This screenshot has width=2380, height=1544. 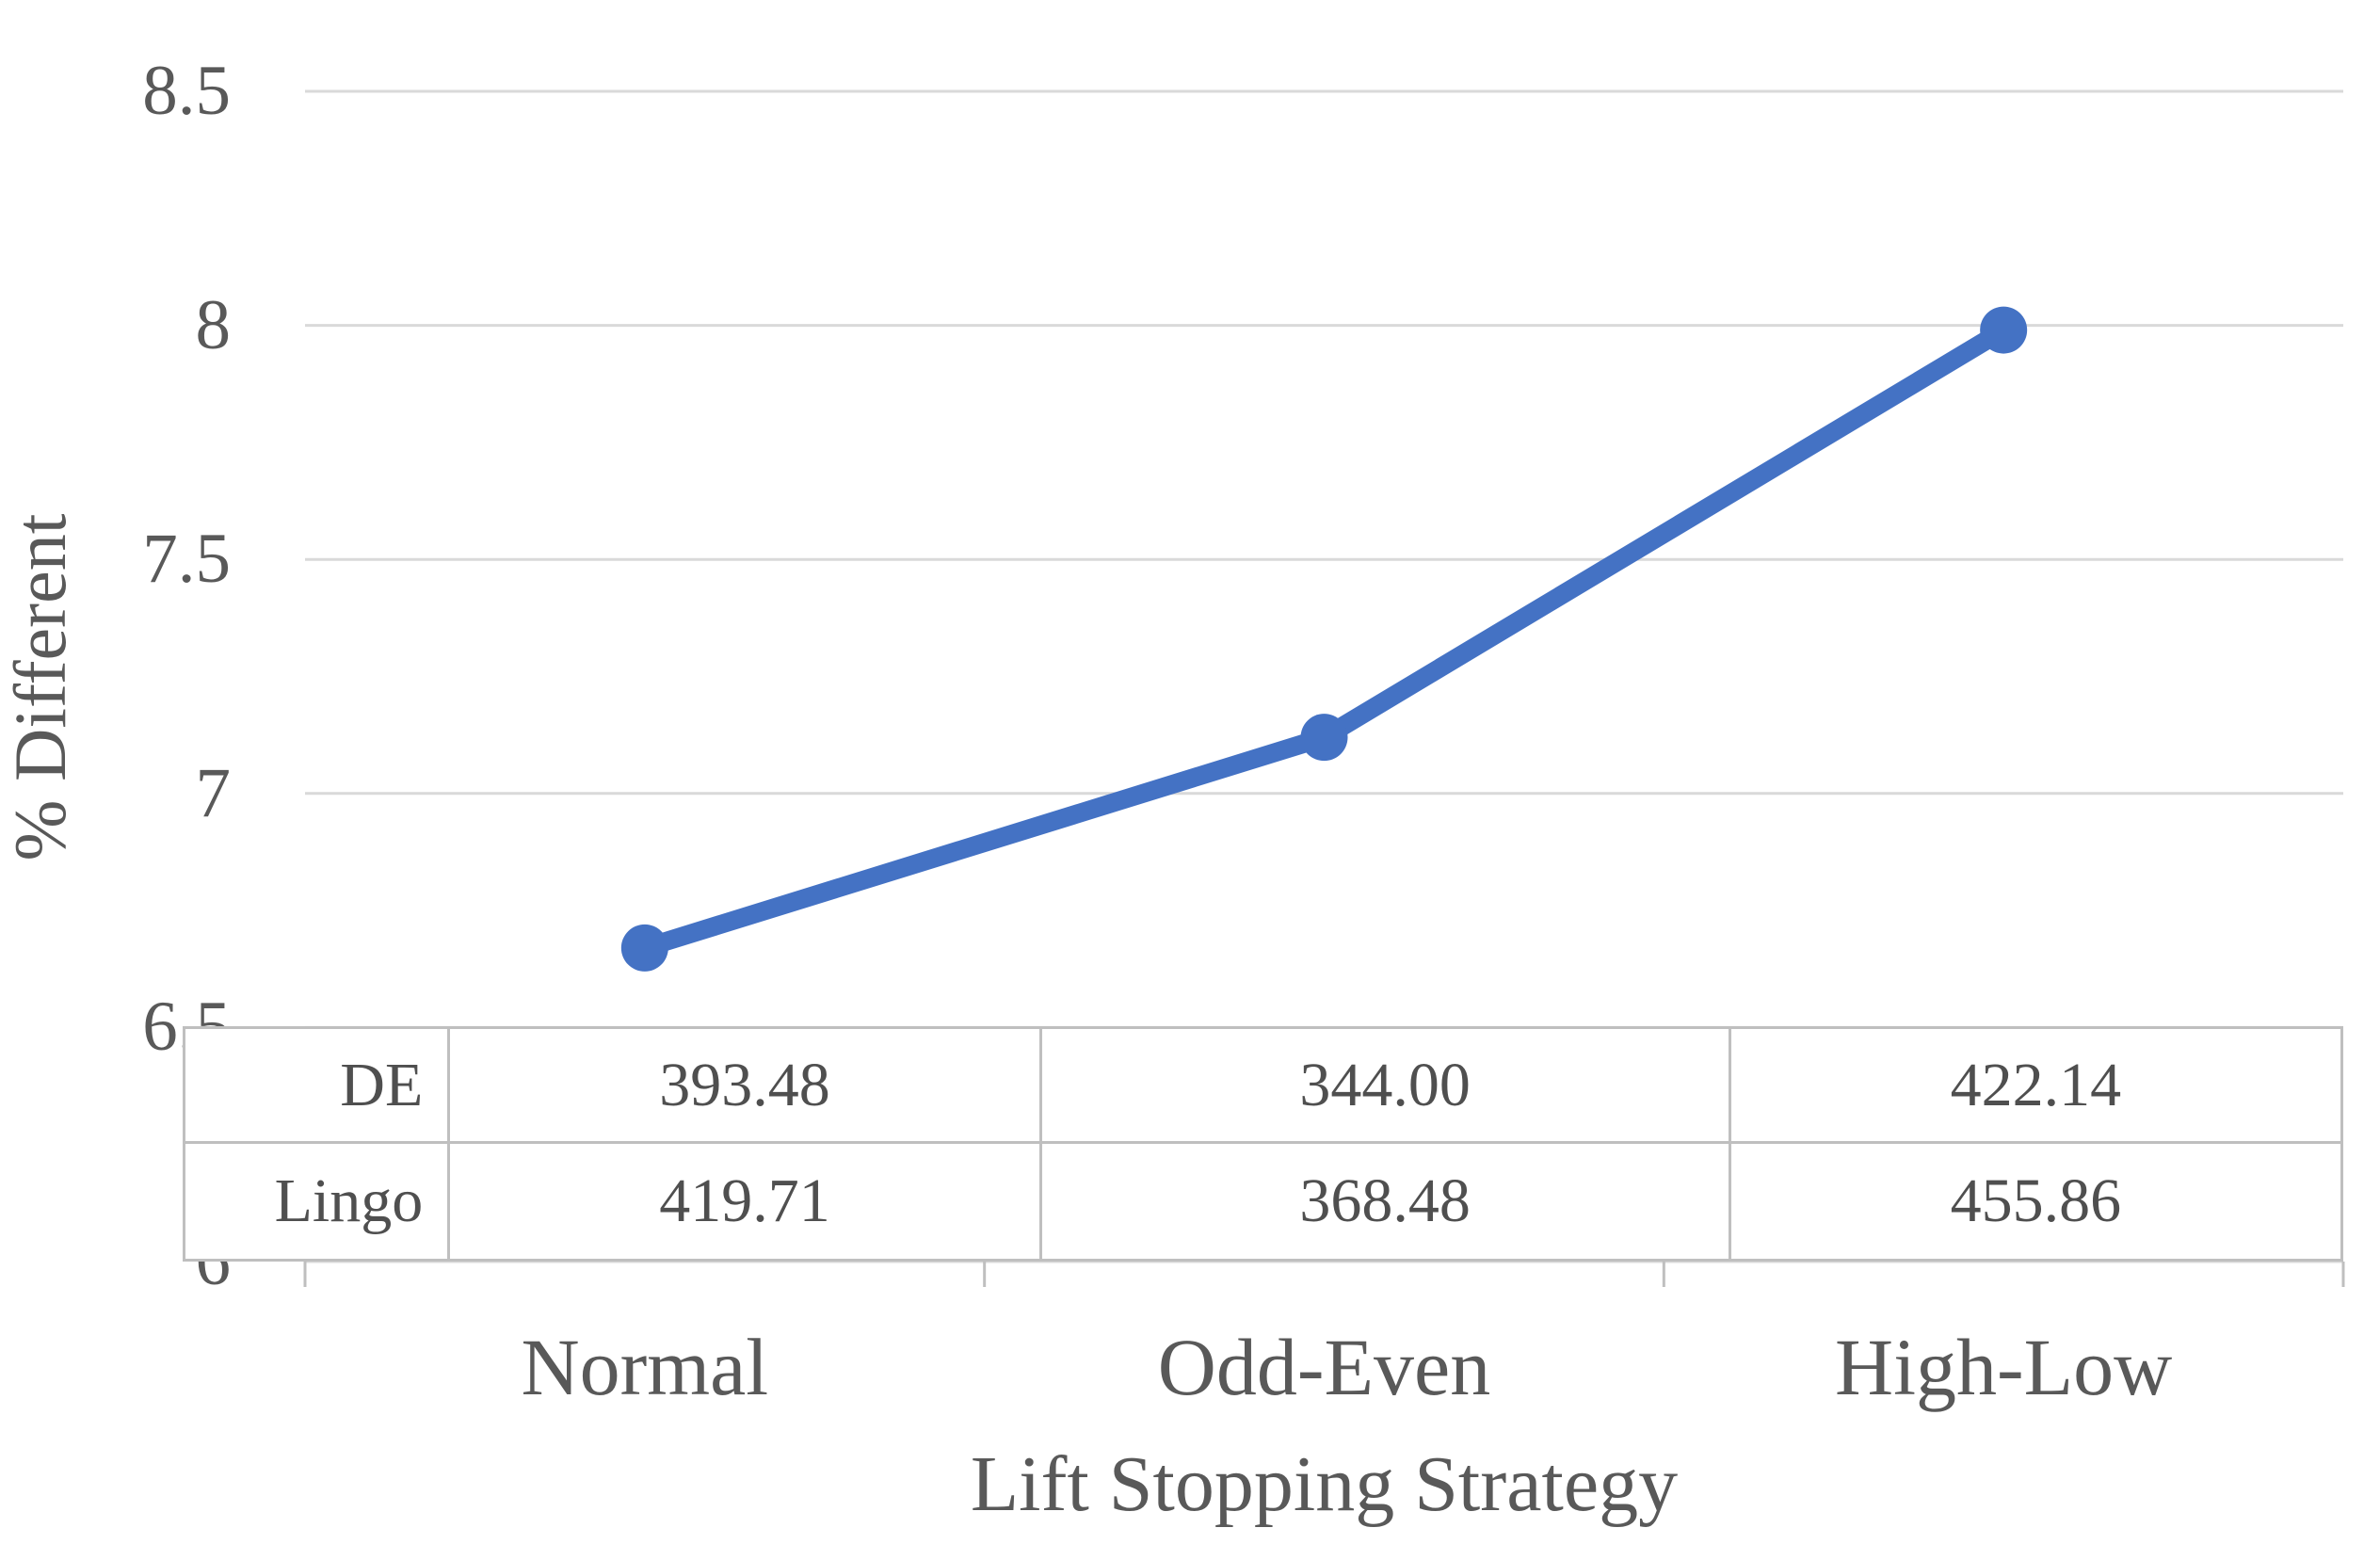 What do you see at coordinates (349, 1200) in the screenshot?
I see `table-row-header: Lingo` at bounding box center [349, 1200].